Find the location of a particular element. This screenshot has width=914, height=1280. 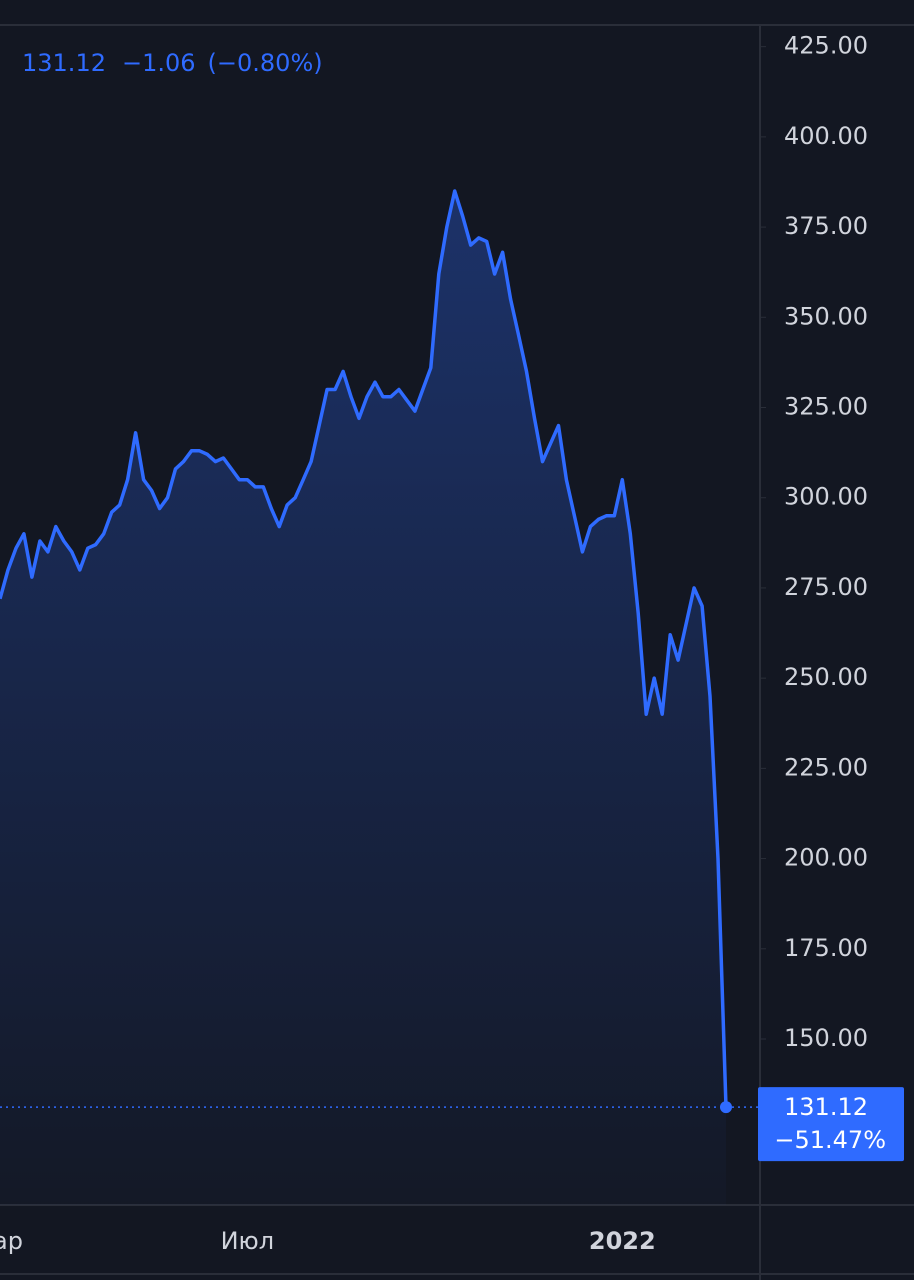

price-box-change: −51.47% is located at coordinates (830, 1140).